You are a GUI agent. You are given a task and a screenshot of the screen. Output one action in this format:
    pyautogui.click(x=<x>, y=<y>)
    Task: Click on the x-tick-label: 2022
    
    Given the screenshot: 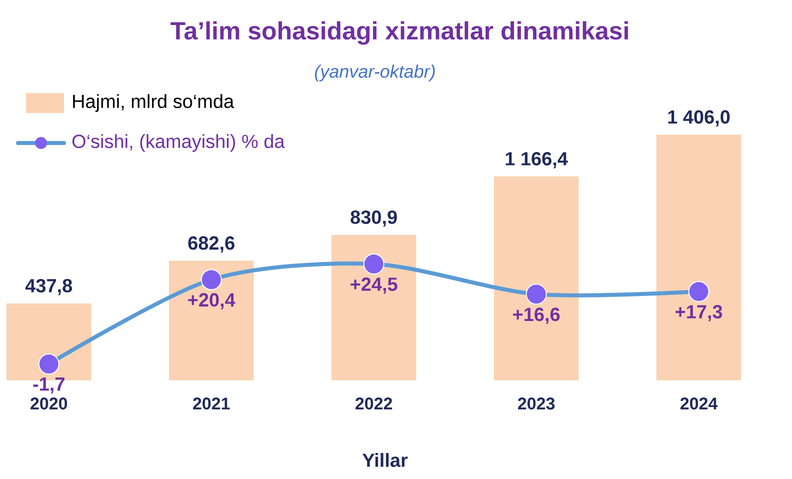 What is the action you would take?
    pyautogui.click(x=374, y=404)
    